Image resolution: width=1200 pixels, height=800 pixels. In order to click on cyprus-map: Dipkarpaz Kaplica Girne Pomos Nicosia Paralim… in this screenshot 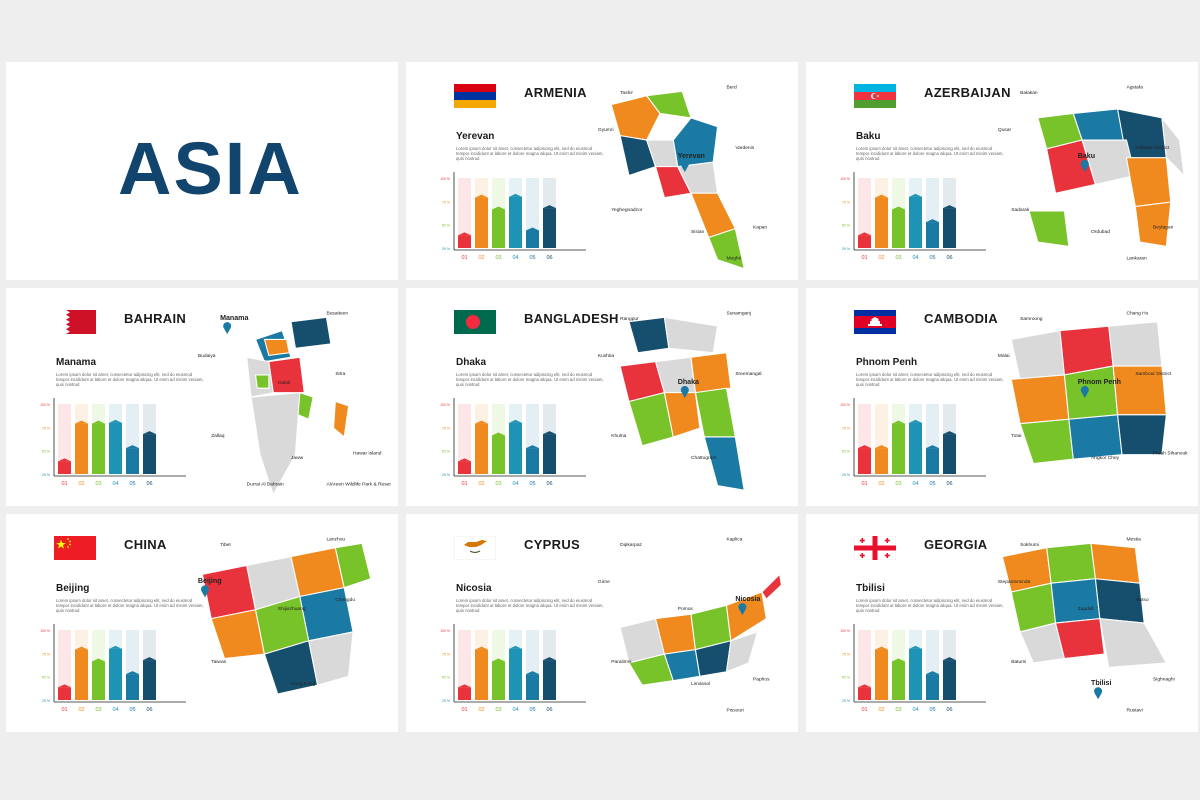, I will do `click(690, 625)`.